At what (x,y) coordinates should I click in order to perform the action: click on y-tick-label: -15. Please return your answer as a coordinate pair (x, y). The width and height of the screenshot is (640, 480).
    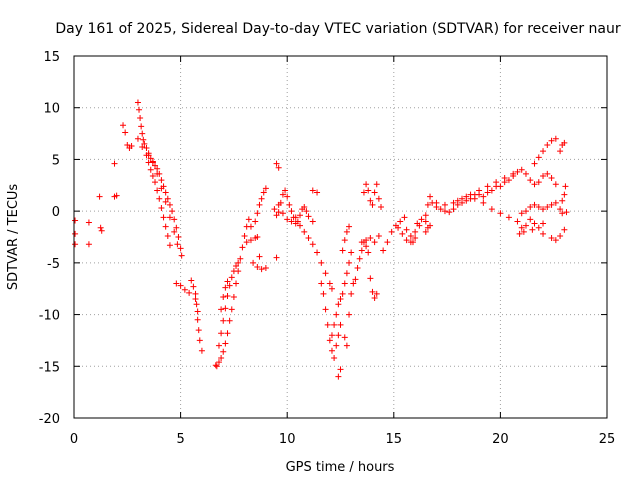
    Looking at the image, I should click on (49, 367).